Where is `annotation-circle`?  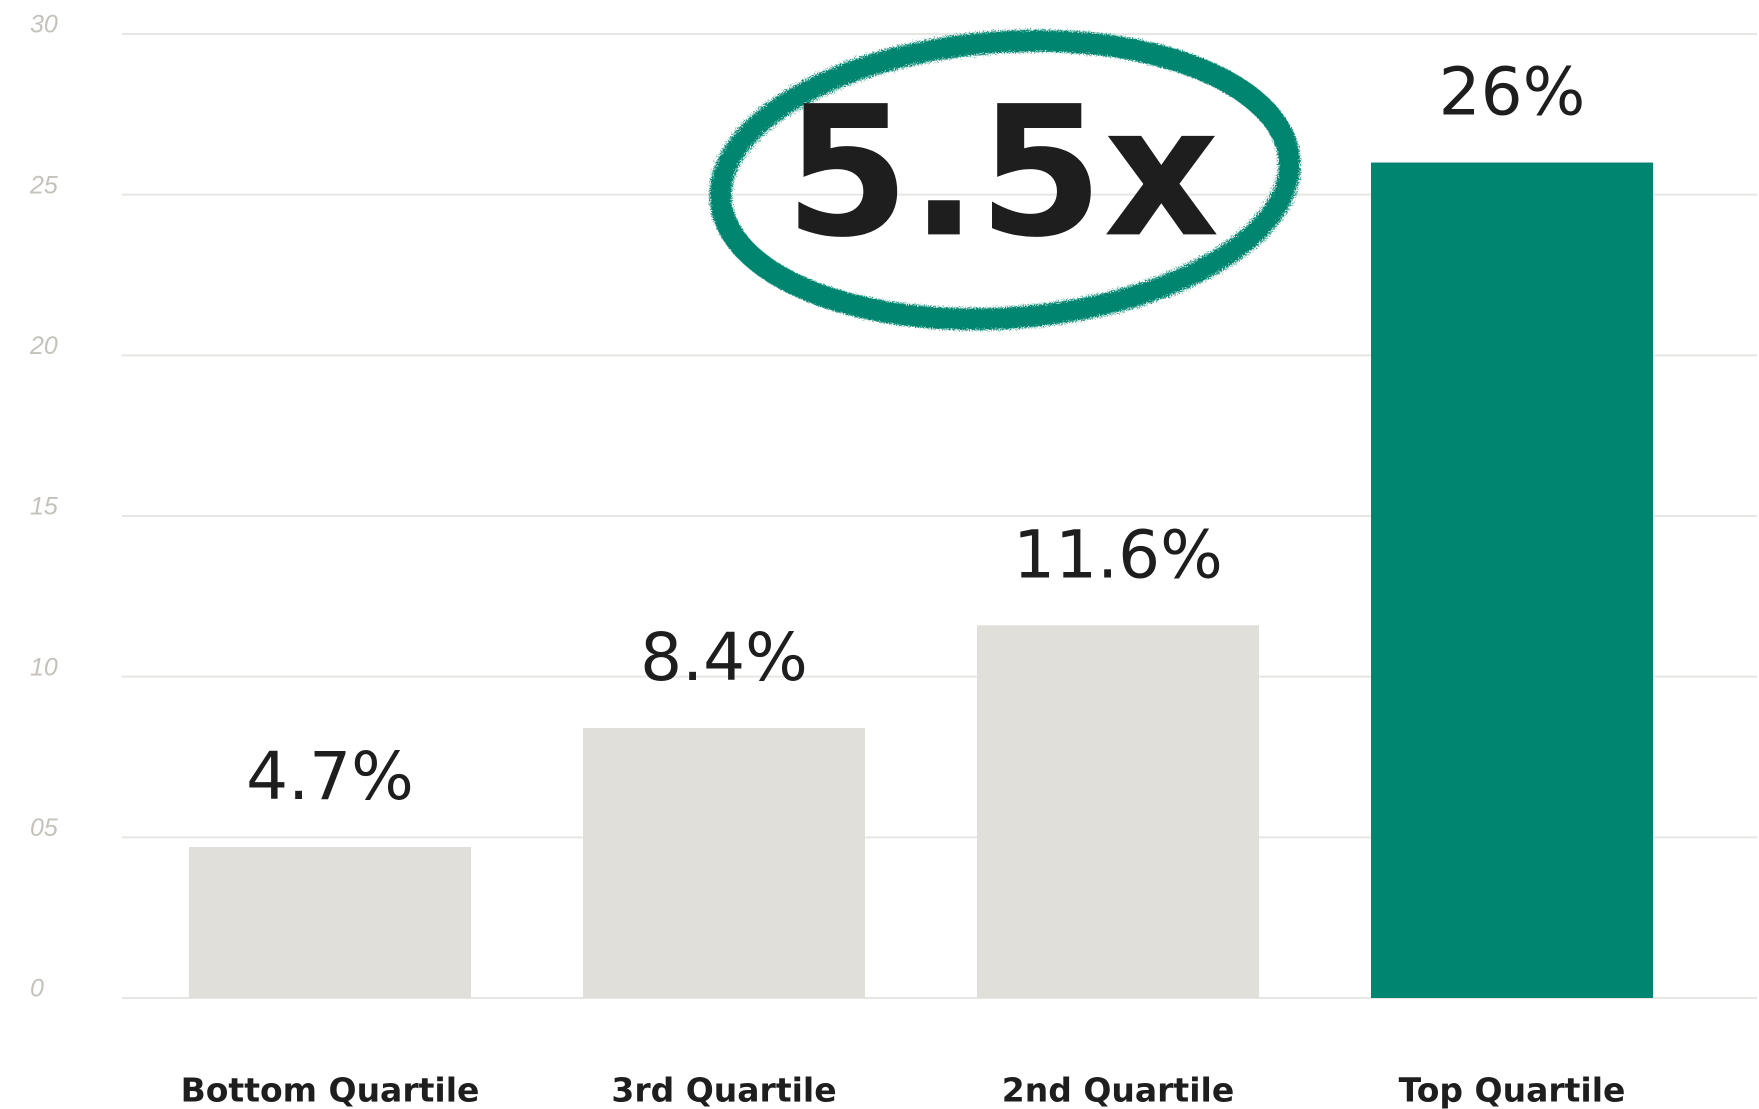 annotation-circle is located at coordinates (1005, 180).